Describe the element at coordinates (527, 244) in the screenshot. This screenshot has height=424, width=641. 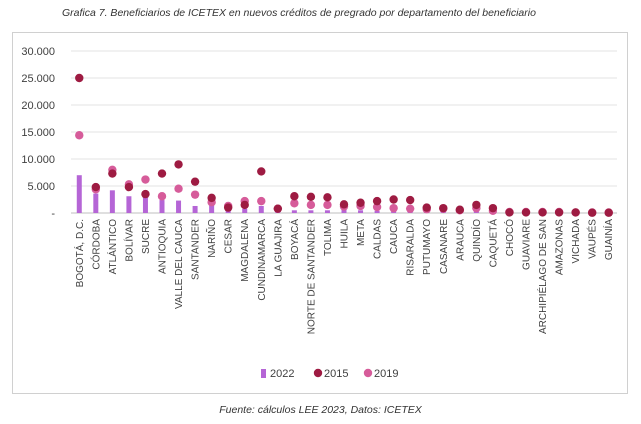
I see `x-tick-label: GUAVIARE` at that location.